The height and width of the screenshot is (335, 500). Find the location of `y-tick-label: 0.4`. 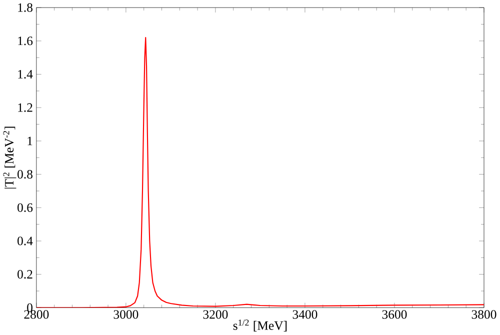

y-tick-label: 0.4 is located at coordinates (25, 241).